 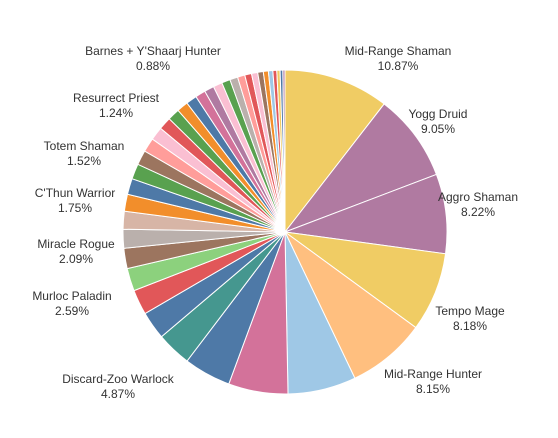 What do you see at coordinates (438, 129) in the screenshot?
I see `slice-percent-1: 9.05%` at bounding box center [438, 129].